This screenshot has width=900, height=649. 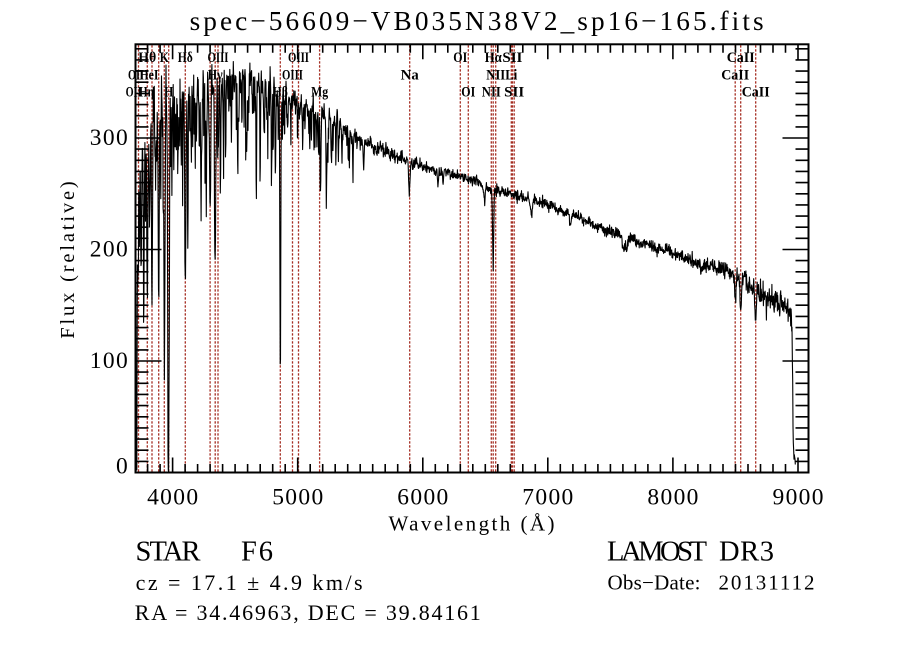 I want to click on svg-text: HeI, so click(x=149, y=76).